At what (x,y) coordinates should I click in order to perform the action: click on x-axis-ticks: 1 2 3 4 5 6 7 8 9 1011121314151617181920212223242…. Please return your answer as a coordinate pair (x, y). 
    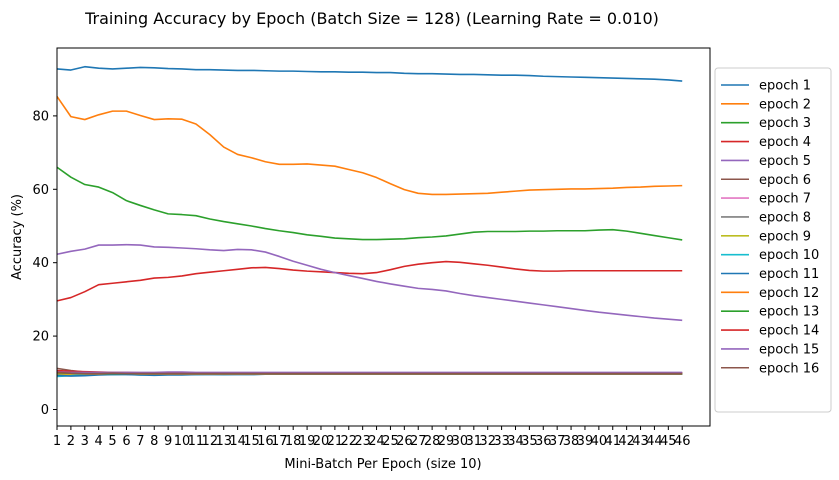
    Looking at the image, I should click on (372, 437).